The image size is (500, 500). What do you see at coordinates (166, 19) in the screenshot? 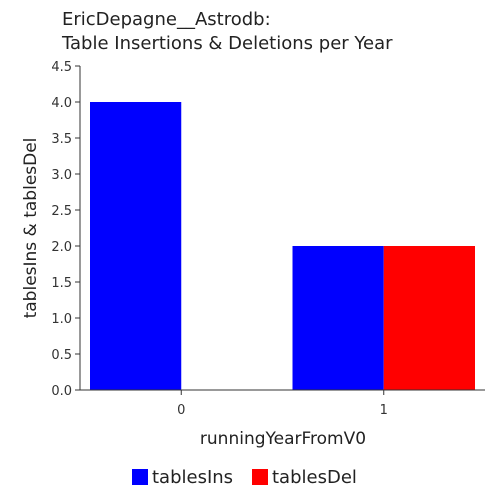
I see `chart-title-line-1: EricDepagne__Astrodb:` at bounding box center [166, 19].